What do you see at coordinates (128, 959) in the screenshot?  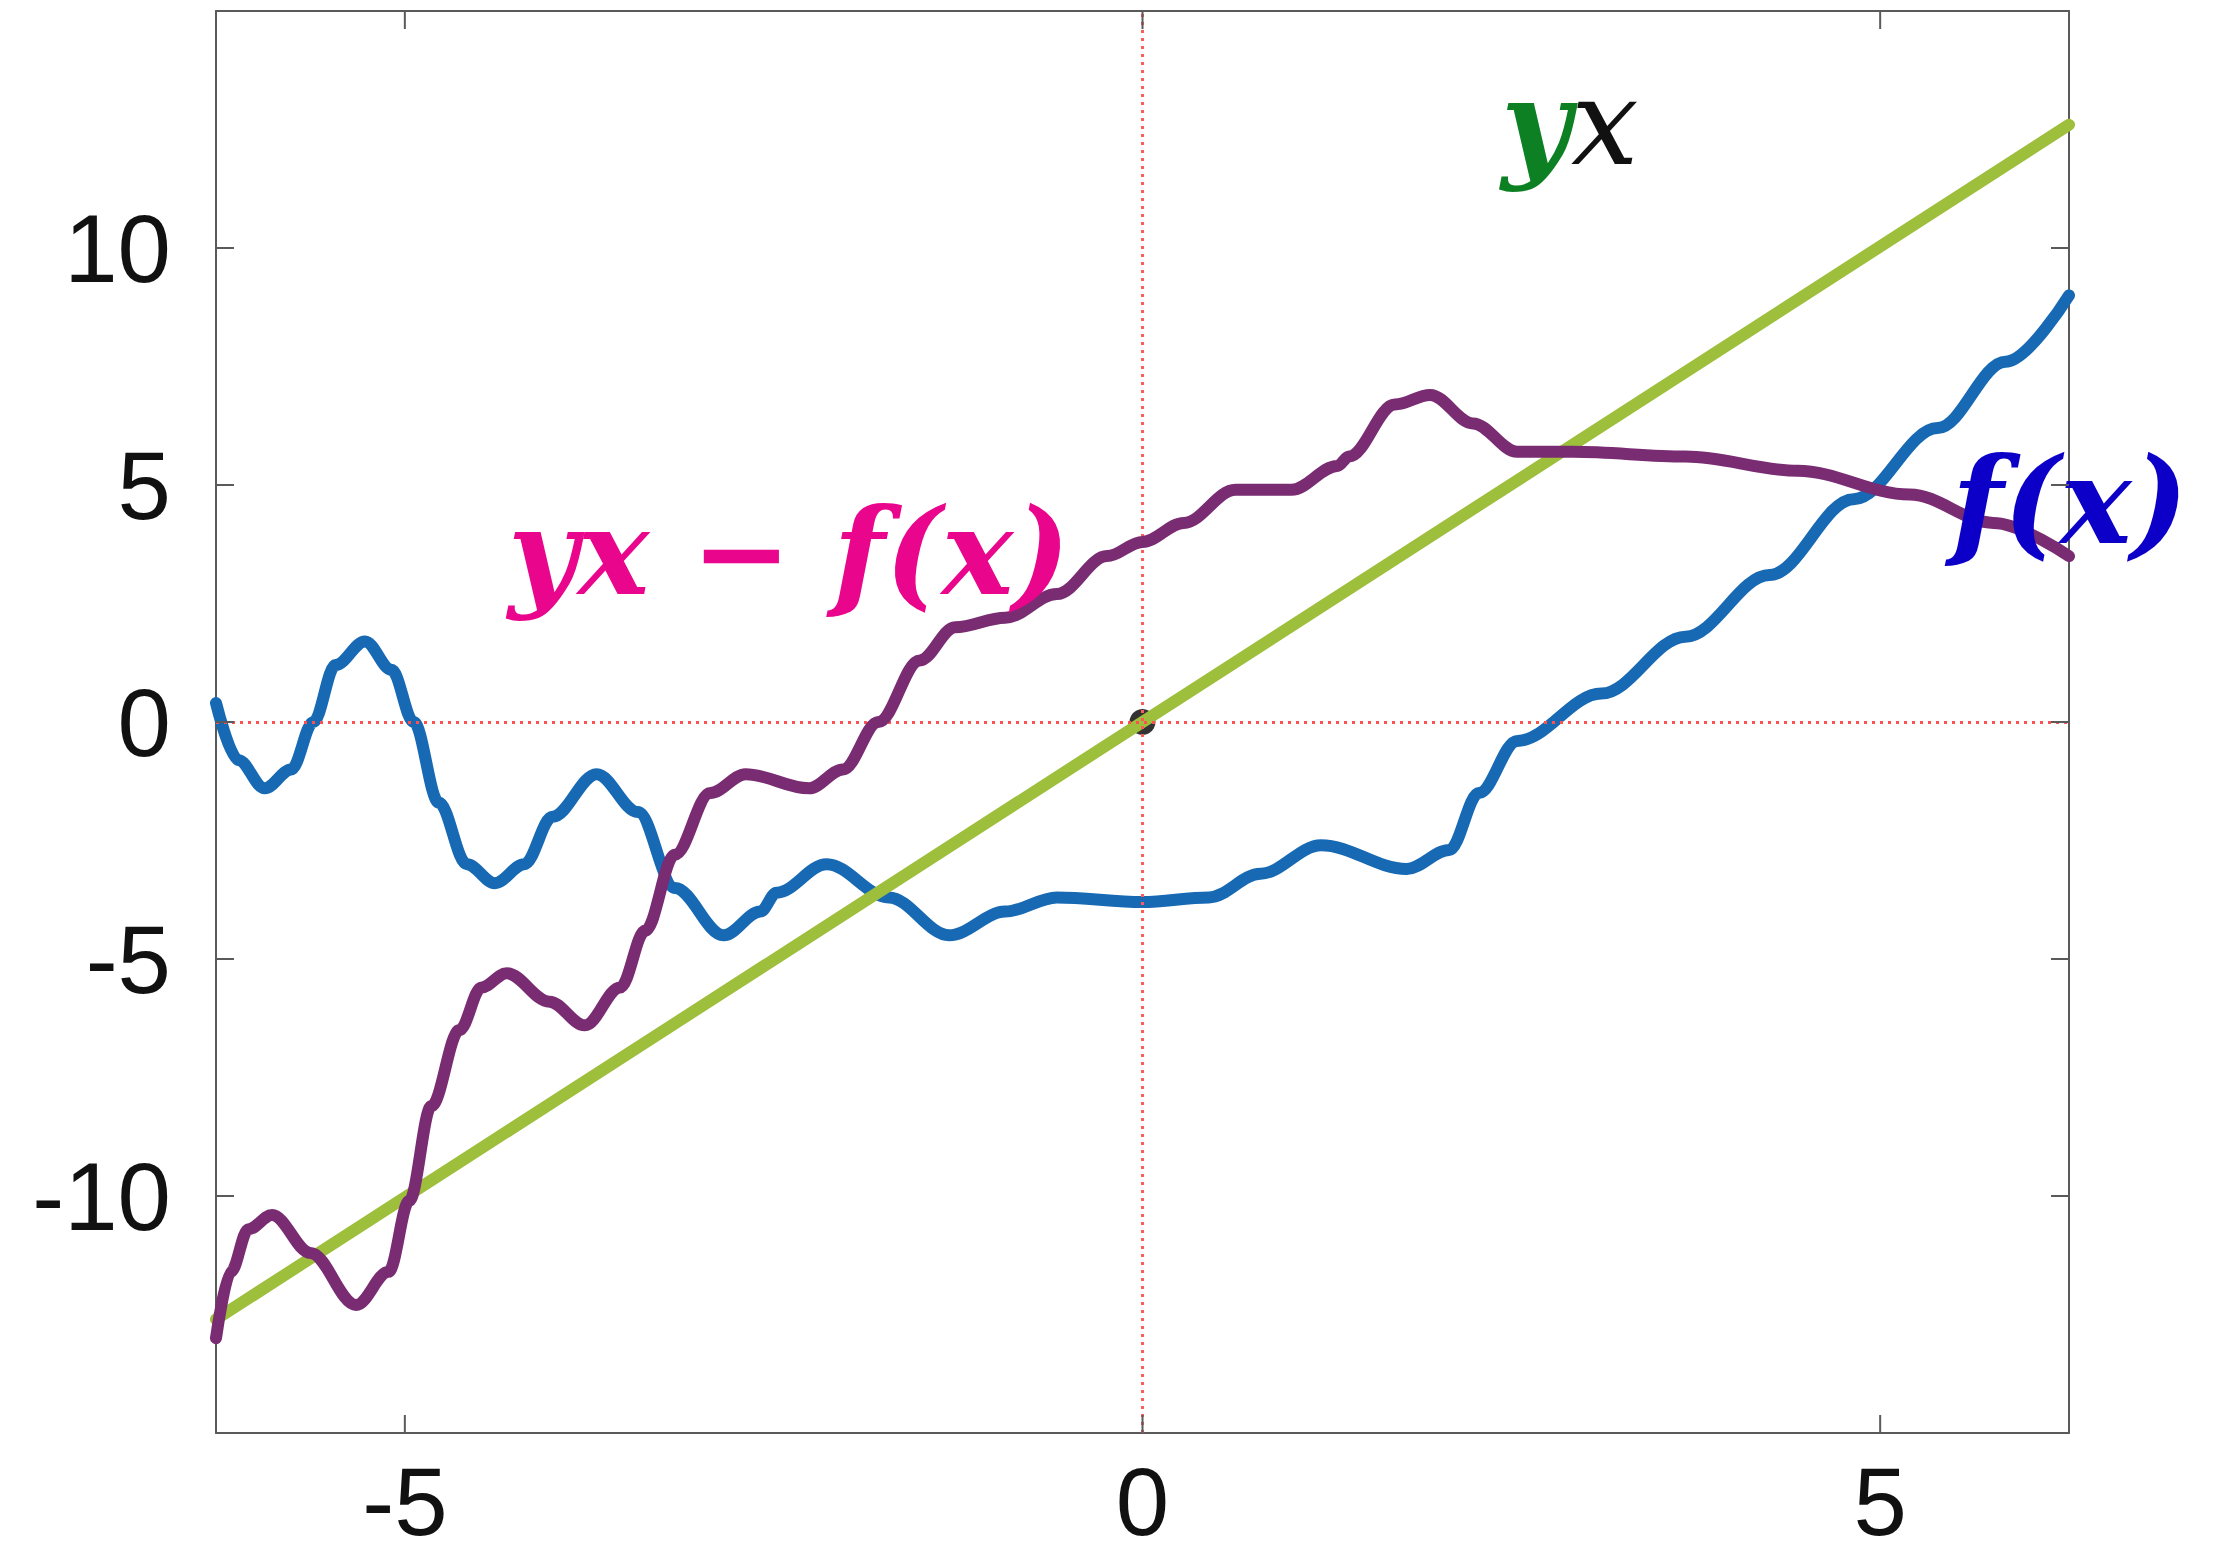 I see `y-tick-label: -5` at bounding box center [128, 959].